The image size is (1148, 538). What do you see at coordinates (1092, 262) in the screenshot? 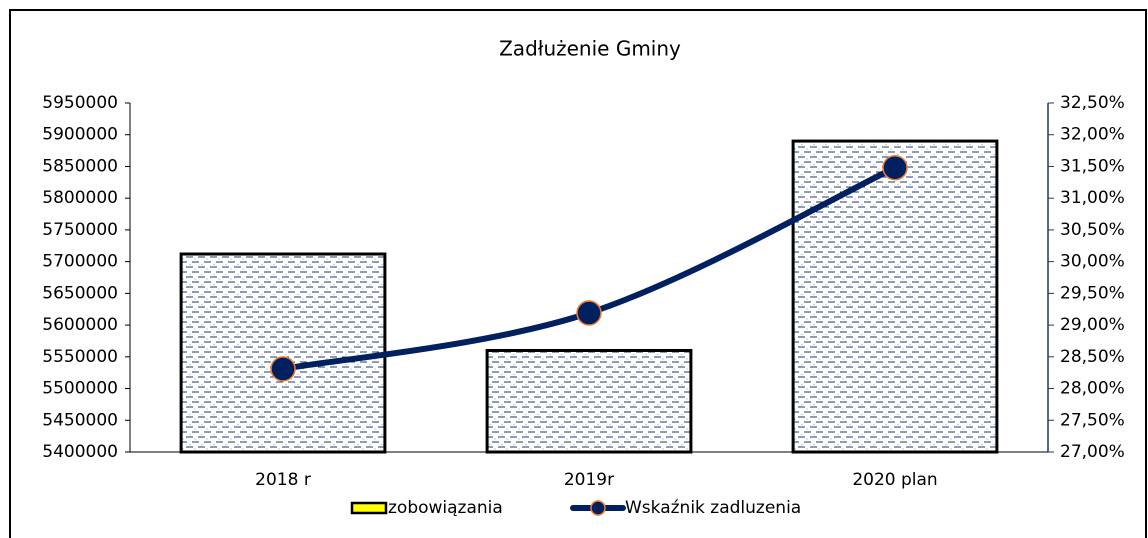
I see `y2-tick-label: 30,00%` at bounding box center [1092, 262].